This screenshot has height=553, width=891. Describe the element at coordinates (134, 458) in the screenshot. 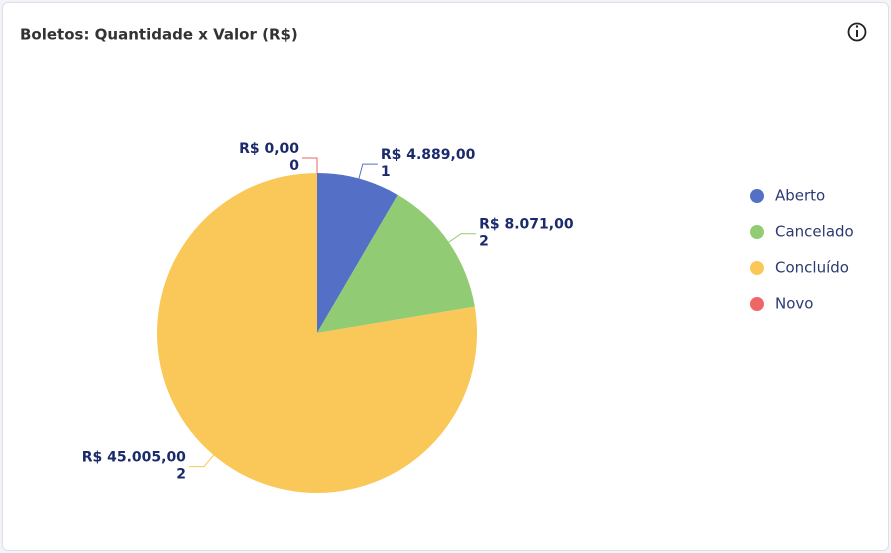

I see `value-label: R$ 45.005,00` at that location.